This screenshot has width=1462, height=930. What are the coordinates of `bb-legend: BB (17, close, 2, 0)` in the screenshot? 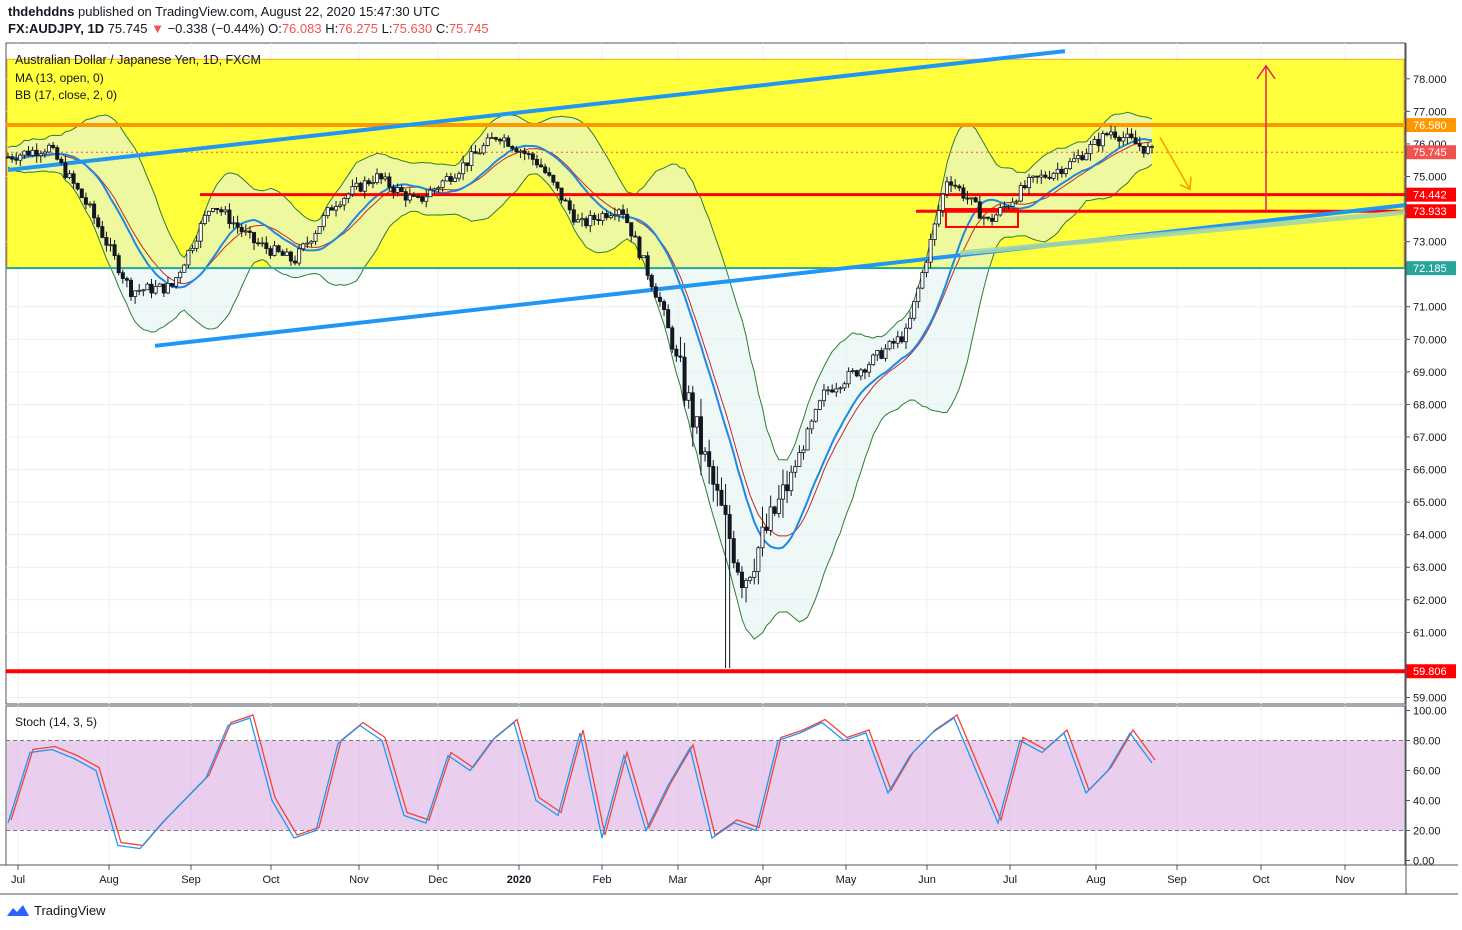 It's located at (66, 95).